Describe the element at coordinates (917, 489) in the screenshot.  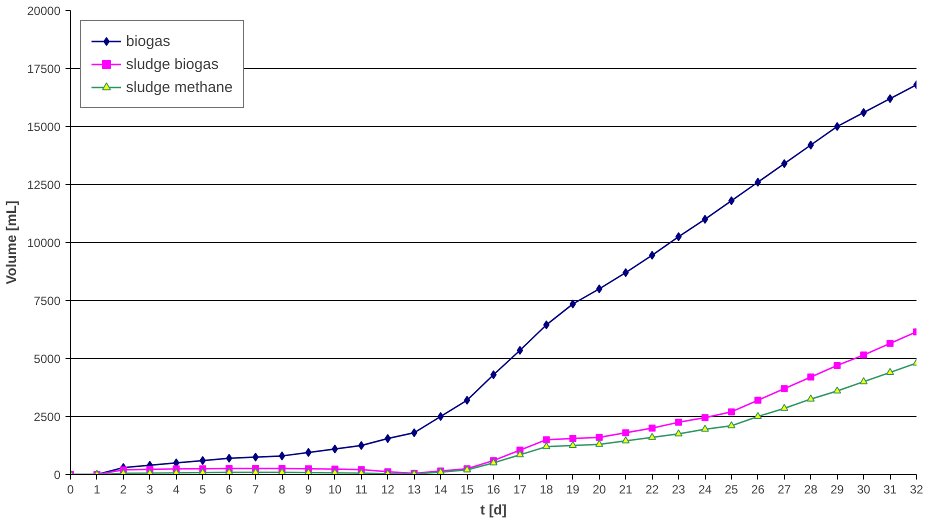
I see `x-tick-label: 32` at that location.